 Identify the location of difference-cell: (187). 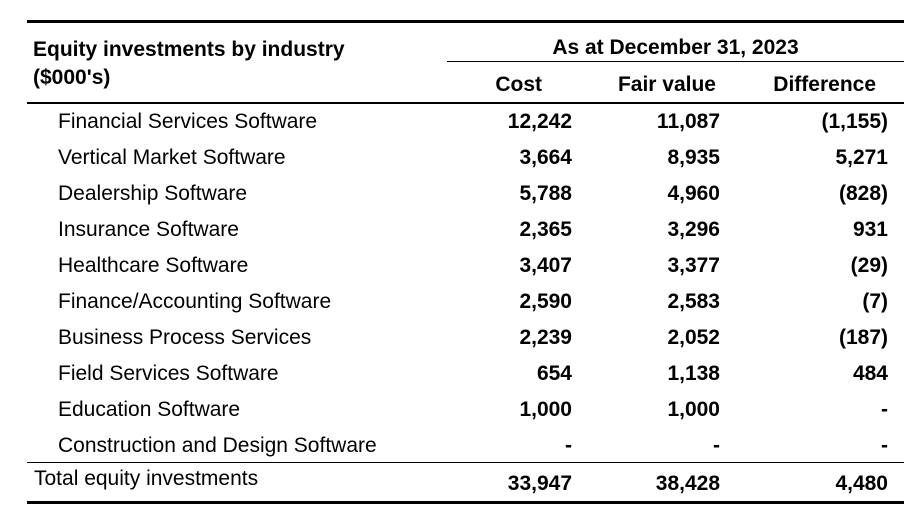
(863, 337).